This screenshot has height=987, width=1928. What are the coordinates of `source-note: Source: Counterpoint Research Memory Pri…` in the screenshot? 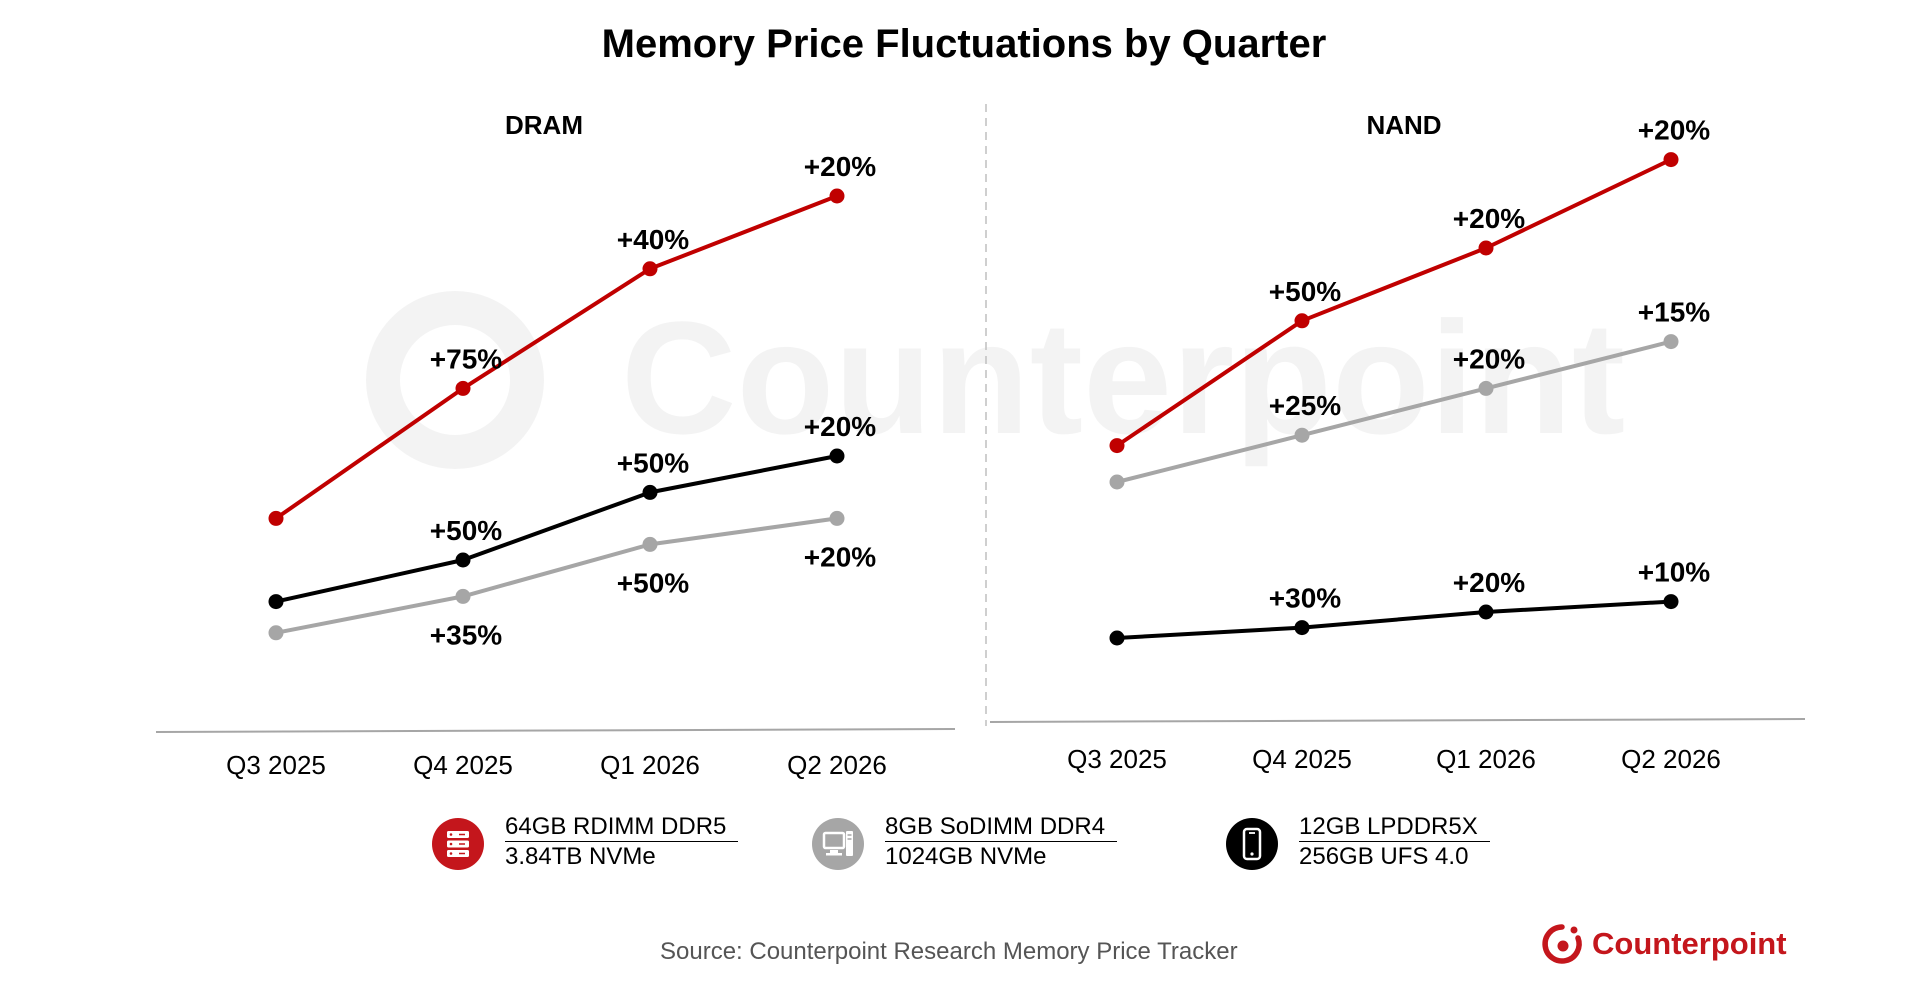 It's located at (949, 951).